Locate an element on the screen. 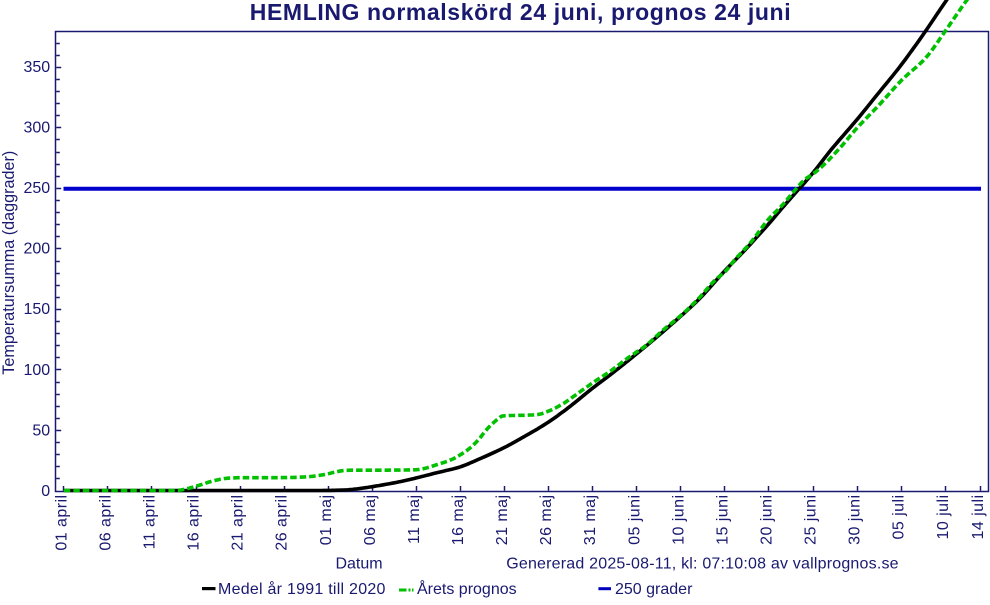 The width and height of the screenshot is (990, 605). svg-text: 300 is located at coordinates (36, 128).